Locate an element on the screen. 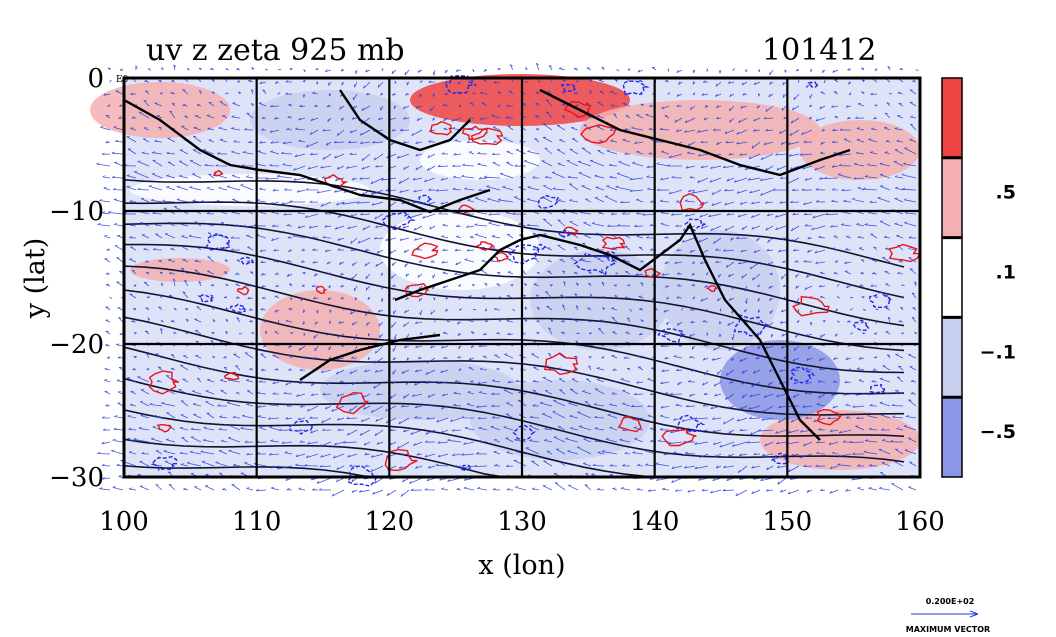 This screenshot has height=637, width=1056. x-tick-label: 120 is located at coordinates (390, 522).